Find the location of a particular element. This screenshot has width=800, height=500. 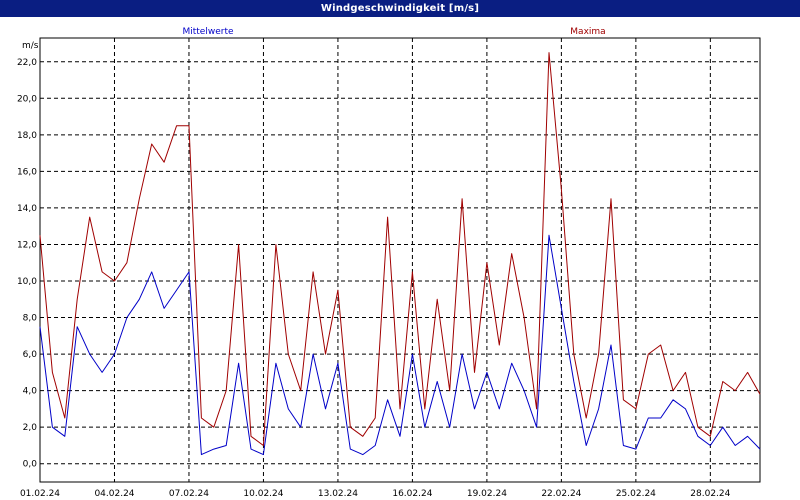

x-tick-label: 01.02.24 is located at coordinates (40, 494).